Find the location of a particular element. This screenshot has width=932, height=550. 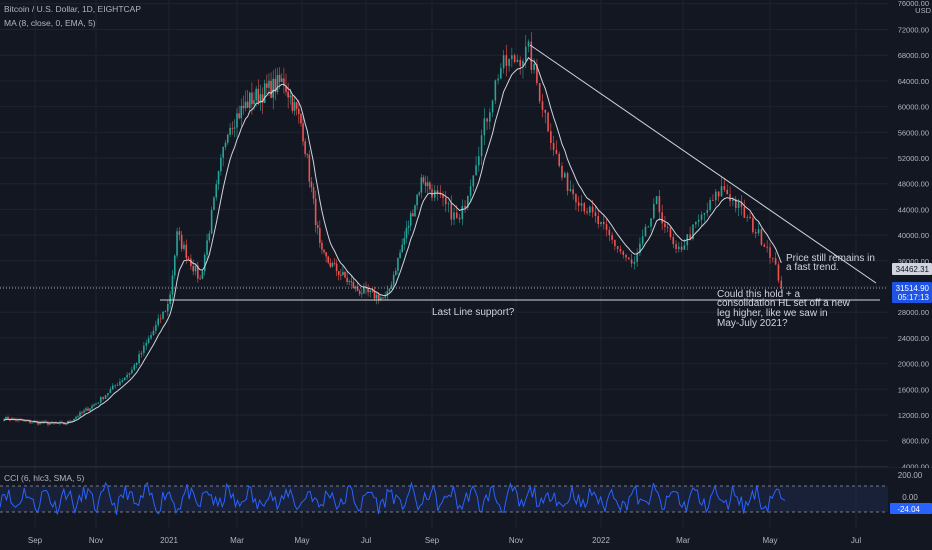

consolidation-annotation-line1: Could this hold + a is located at coordinates (759, 294).